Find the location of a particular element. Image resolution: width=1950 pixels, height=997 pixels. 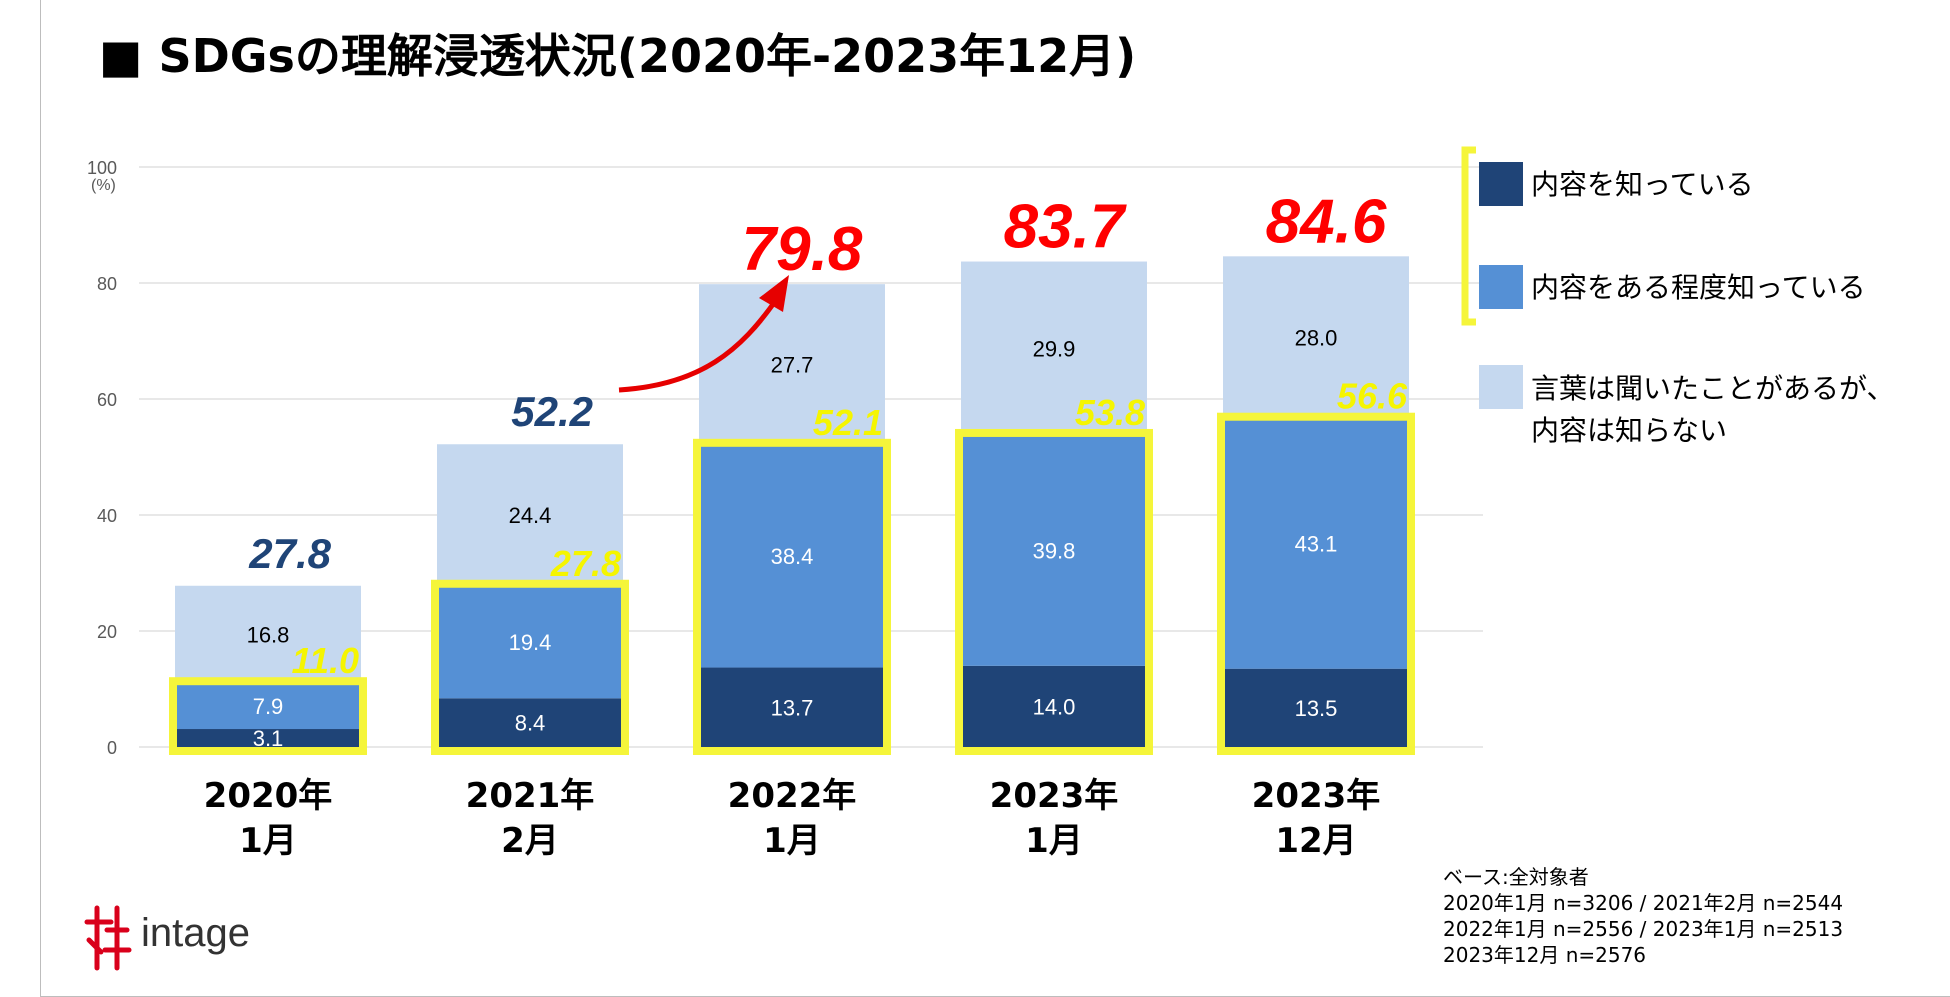

y-axis-unit: (%) is located at coordinates (103, 185).